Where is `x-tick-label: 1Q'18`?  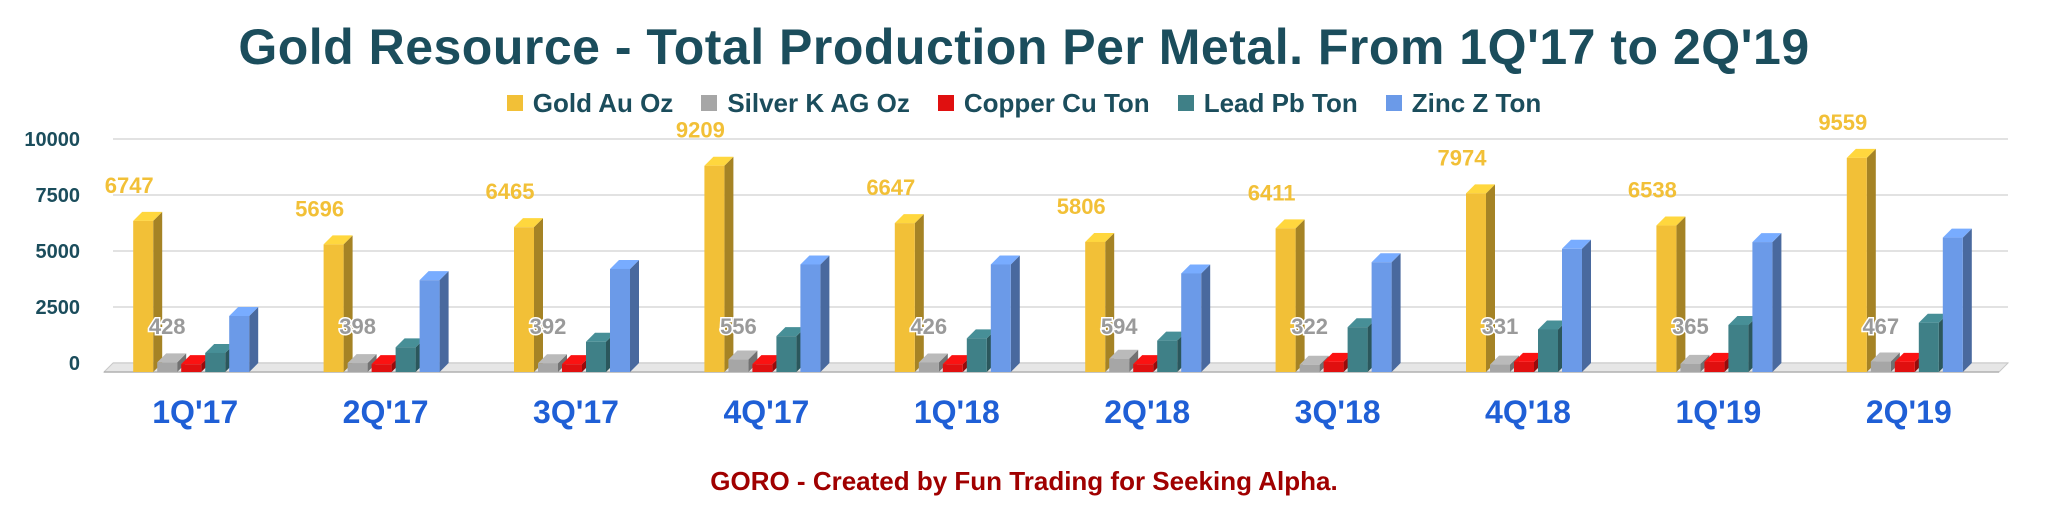
x-tick-label: 1Q'18 is located at coordinates (957, 412).